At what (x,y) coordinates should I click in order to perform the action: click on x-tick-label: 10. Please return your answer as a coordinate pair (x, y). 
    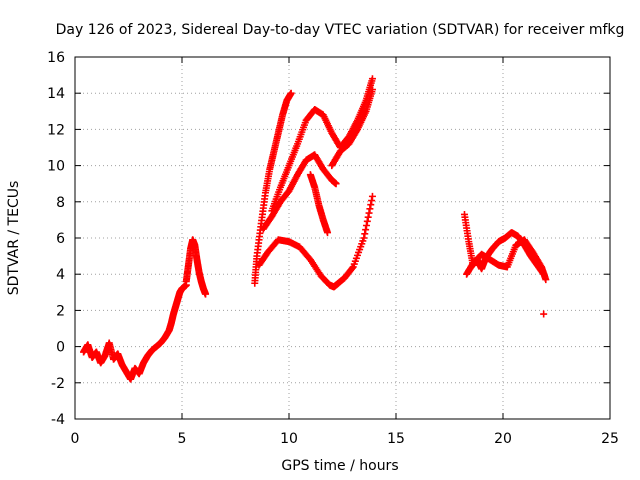
    Looking at the image, I should click on (289, 439).